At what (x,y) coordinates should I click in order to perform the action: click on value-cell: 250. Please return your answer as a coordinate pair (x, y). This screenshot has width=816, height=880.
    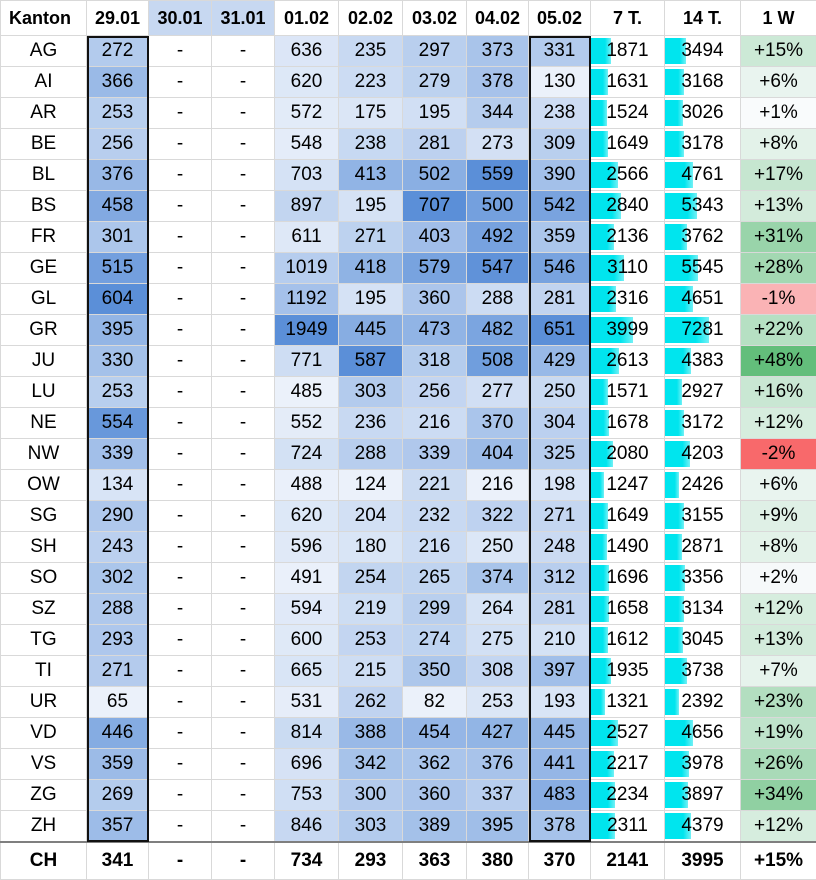
    Looking at the image, I should click on (497, 547).